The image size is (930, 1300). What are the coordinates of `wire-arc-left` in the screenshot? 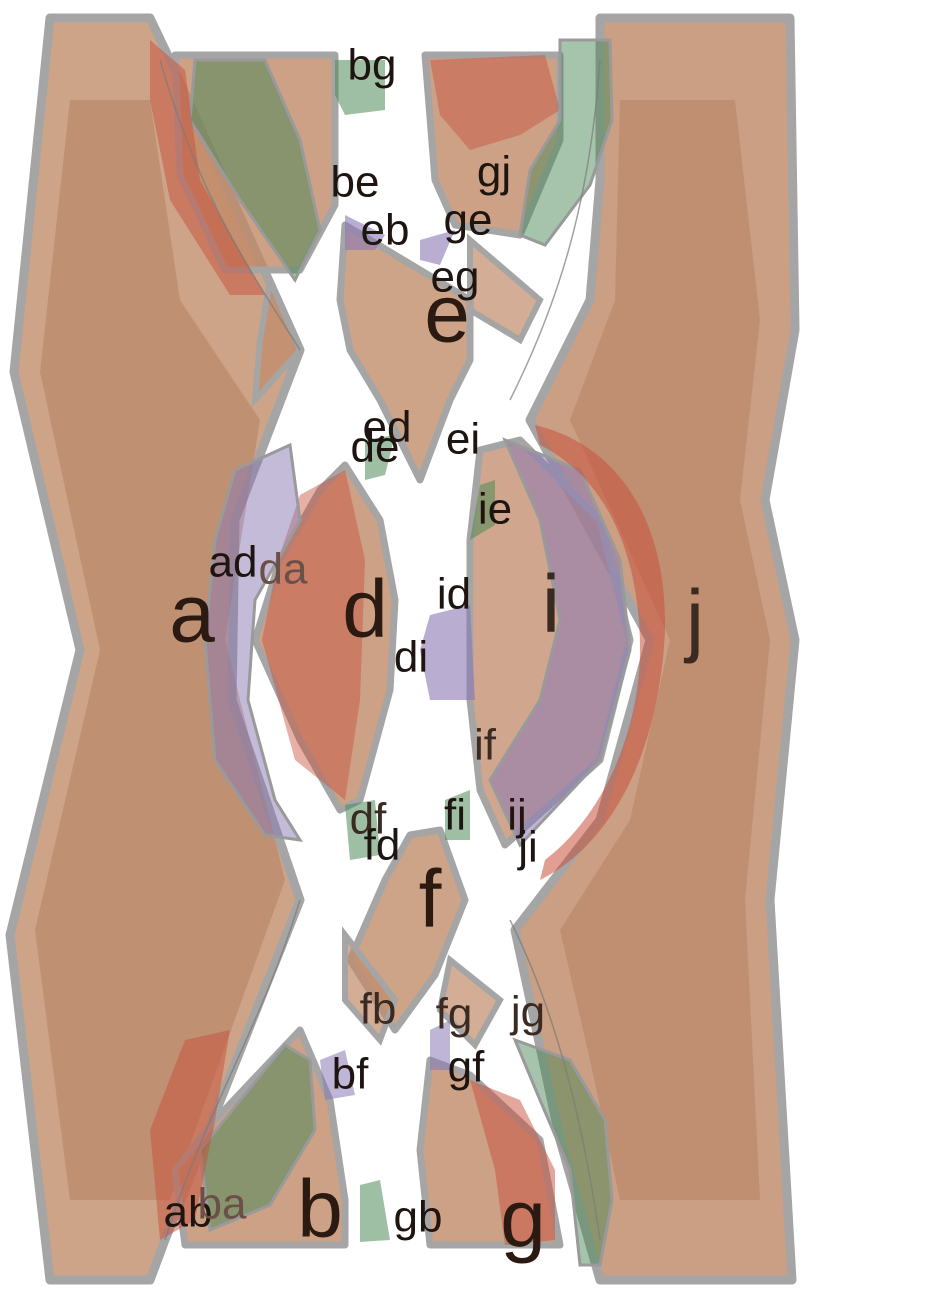 It's located at (230, 650).